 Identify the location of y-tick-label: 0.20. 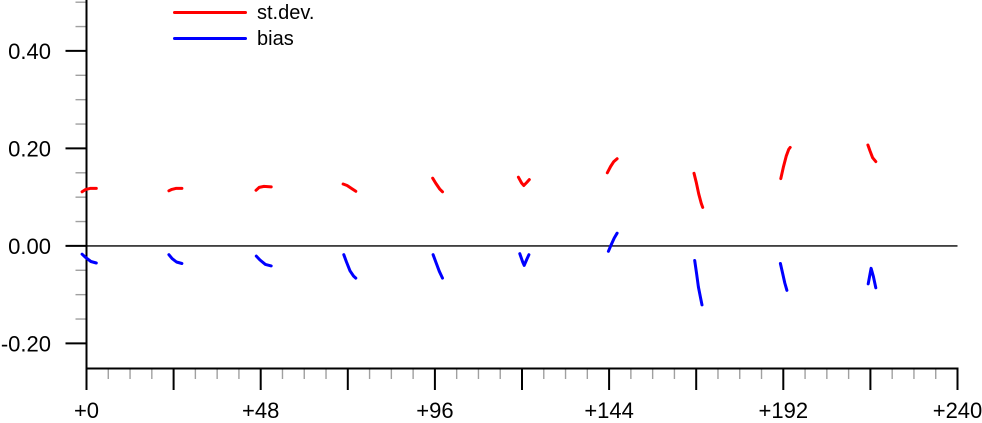
(29, 148).